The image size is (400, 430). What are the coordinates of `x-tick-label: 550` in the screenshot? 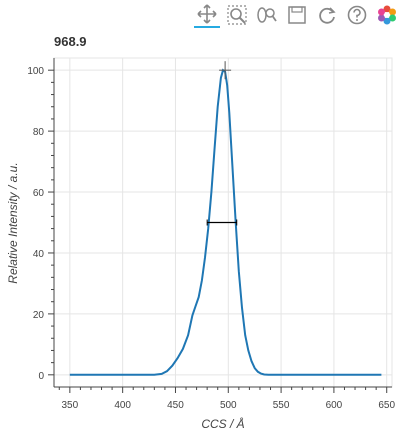 It's located at (281, 405).